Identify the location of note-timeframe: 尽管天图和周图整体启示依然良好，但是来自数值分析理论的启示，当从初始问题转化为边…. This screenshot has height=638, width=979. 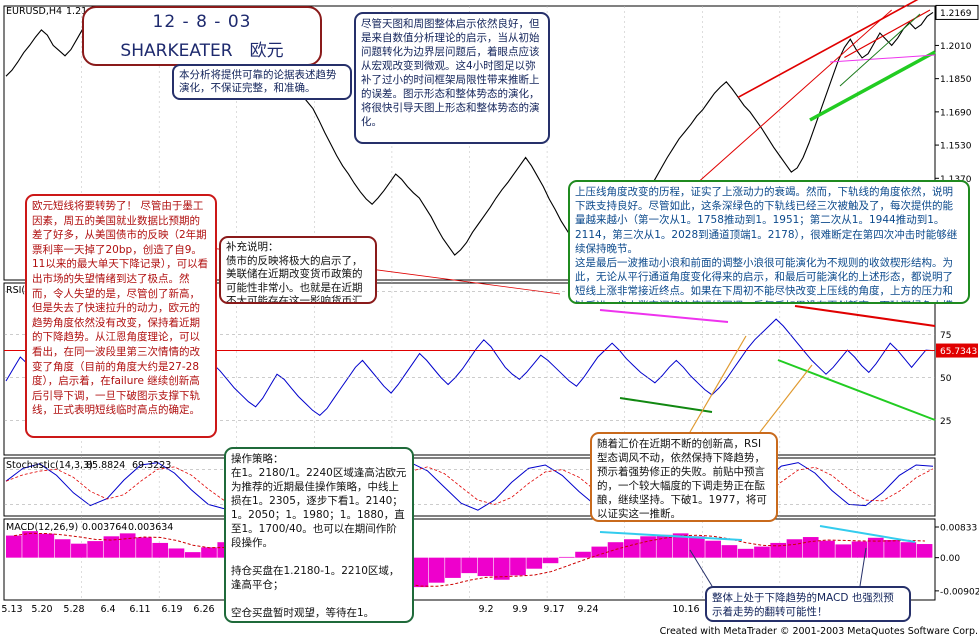
(452, 78).